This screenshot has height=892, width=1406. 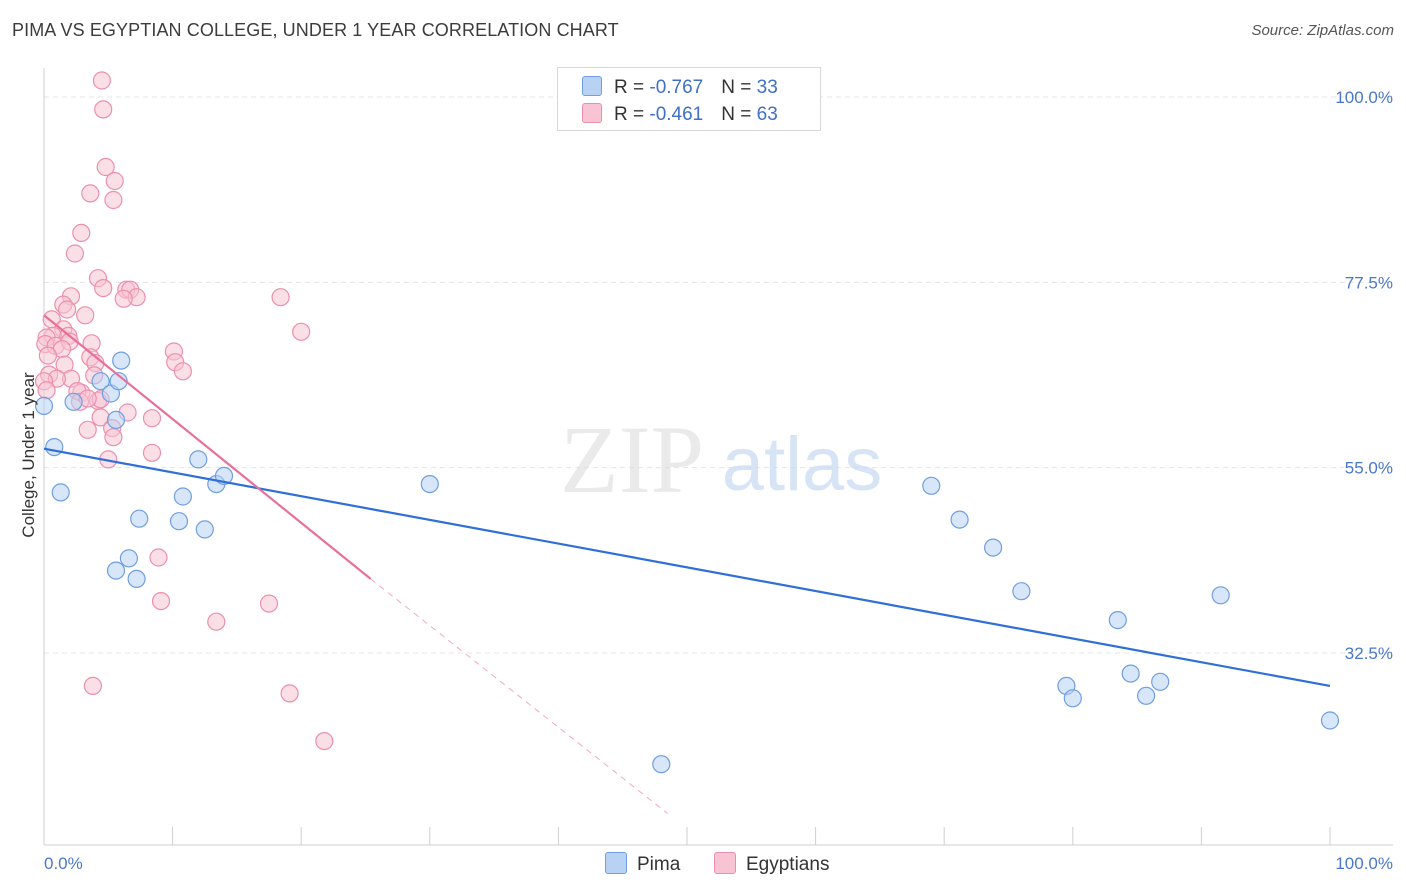 I want to click on x-tick-label-min: 0.0%, so click(x=63, y=863).